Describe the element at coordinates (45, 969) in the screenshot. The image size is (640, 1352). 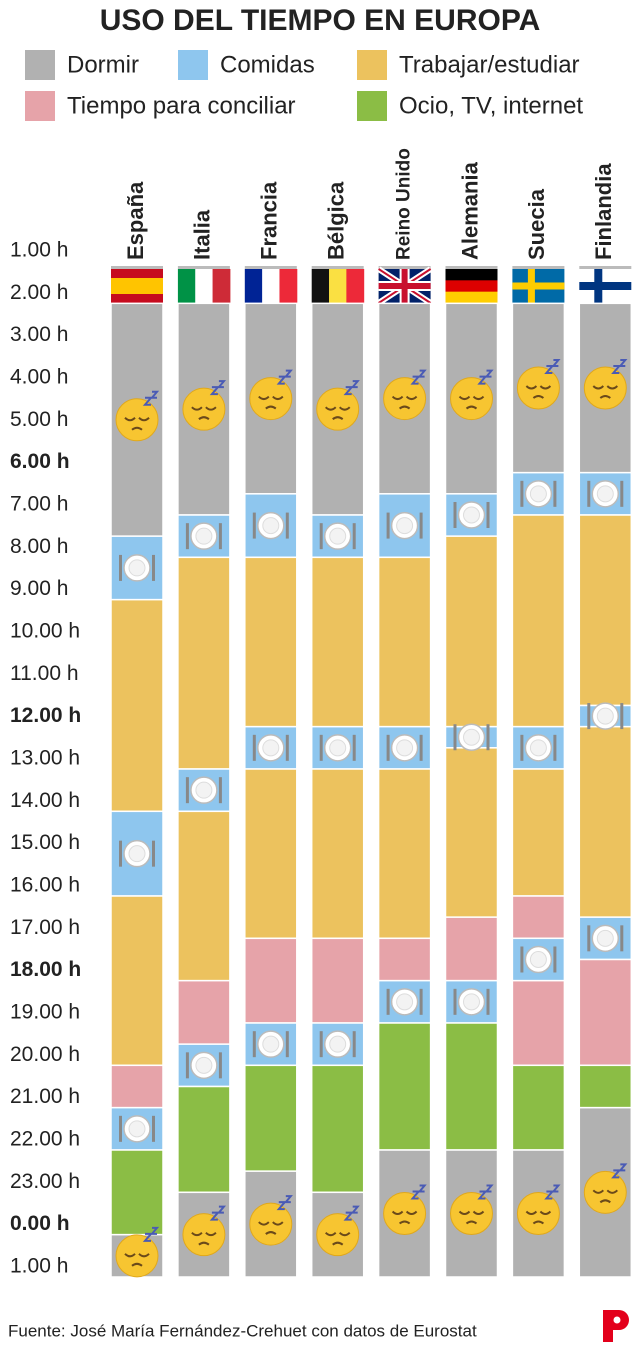
I see `y-tick-label: 18.00 h` at that location.